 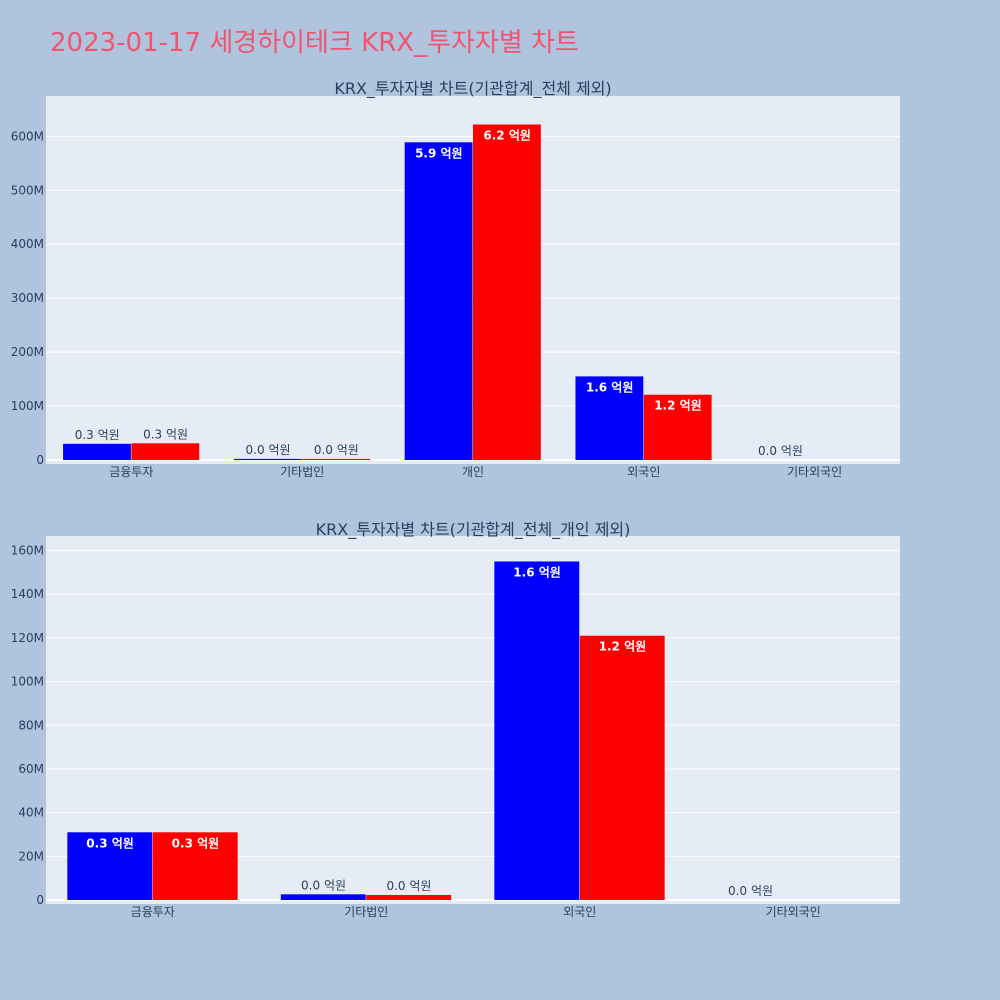 I want to click on y-tick-label: 140M, so click(x=27, y=594).